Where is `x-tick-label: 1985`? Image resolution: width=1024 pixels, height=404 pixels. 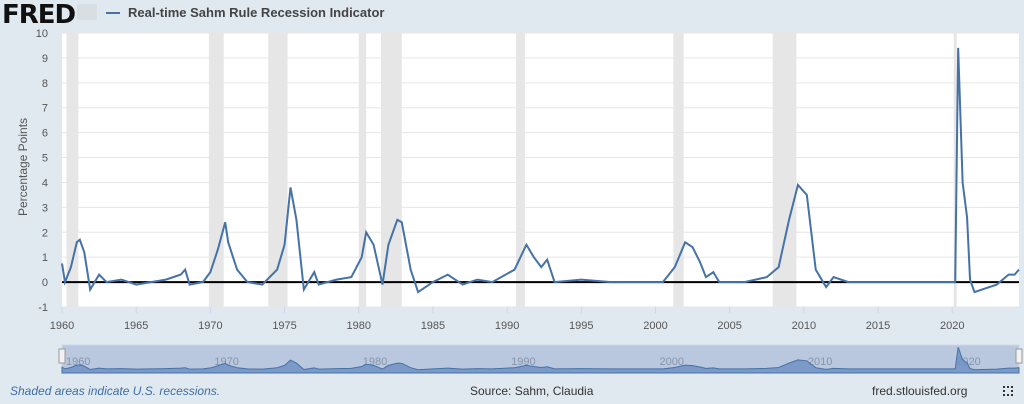
x-tick-label: 1985 is located at coordinates (433, 326).